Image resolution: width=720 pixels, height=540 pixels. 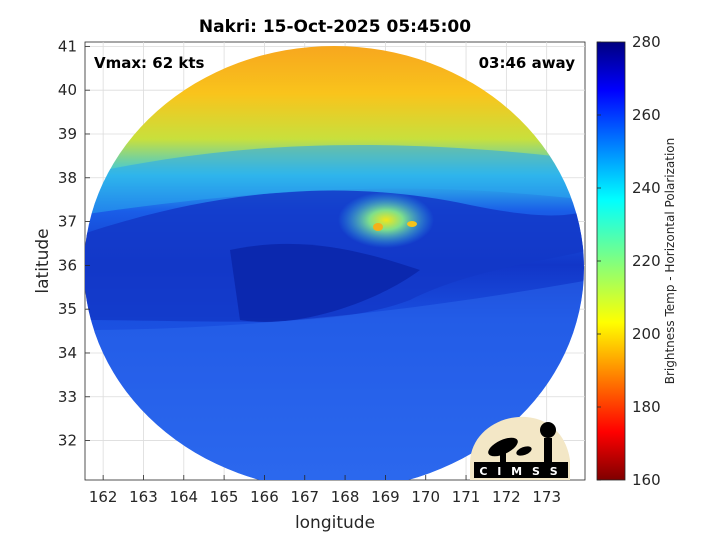 I want to click on cimss-logo: C I M S S, so click(x=520, y=448).